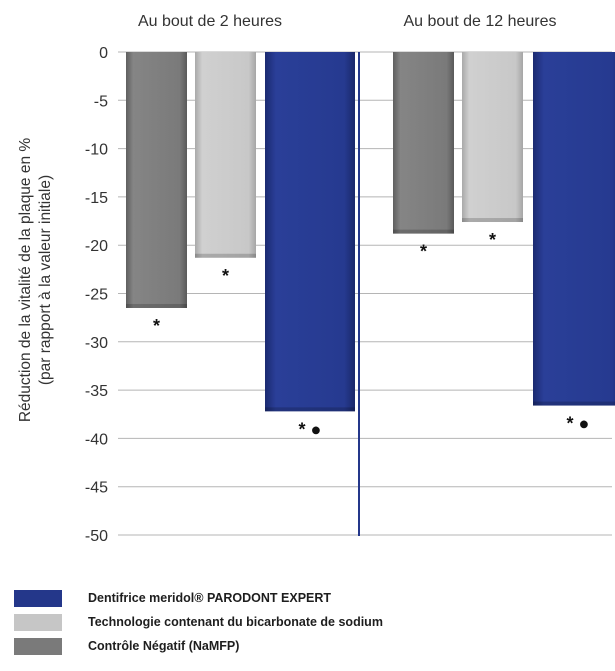 This screenshot has width=615, height=671. I want to click on y-tick-label: -10, so click(96, 150).